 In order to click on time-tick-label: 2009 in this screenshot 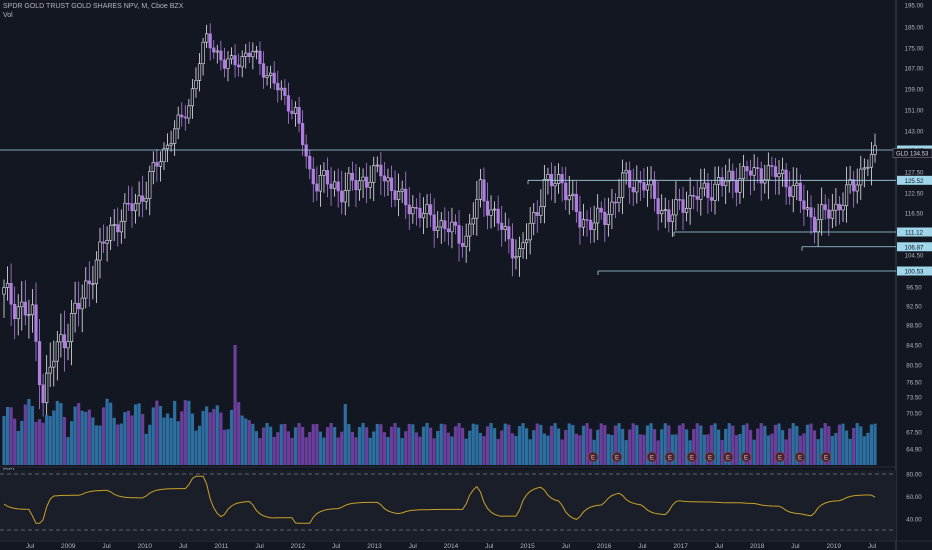, I will do `click(68, 546)`.